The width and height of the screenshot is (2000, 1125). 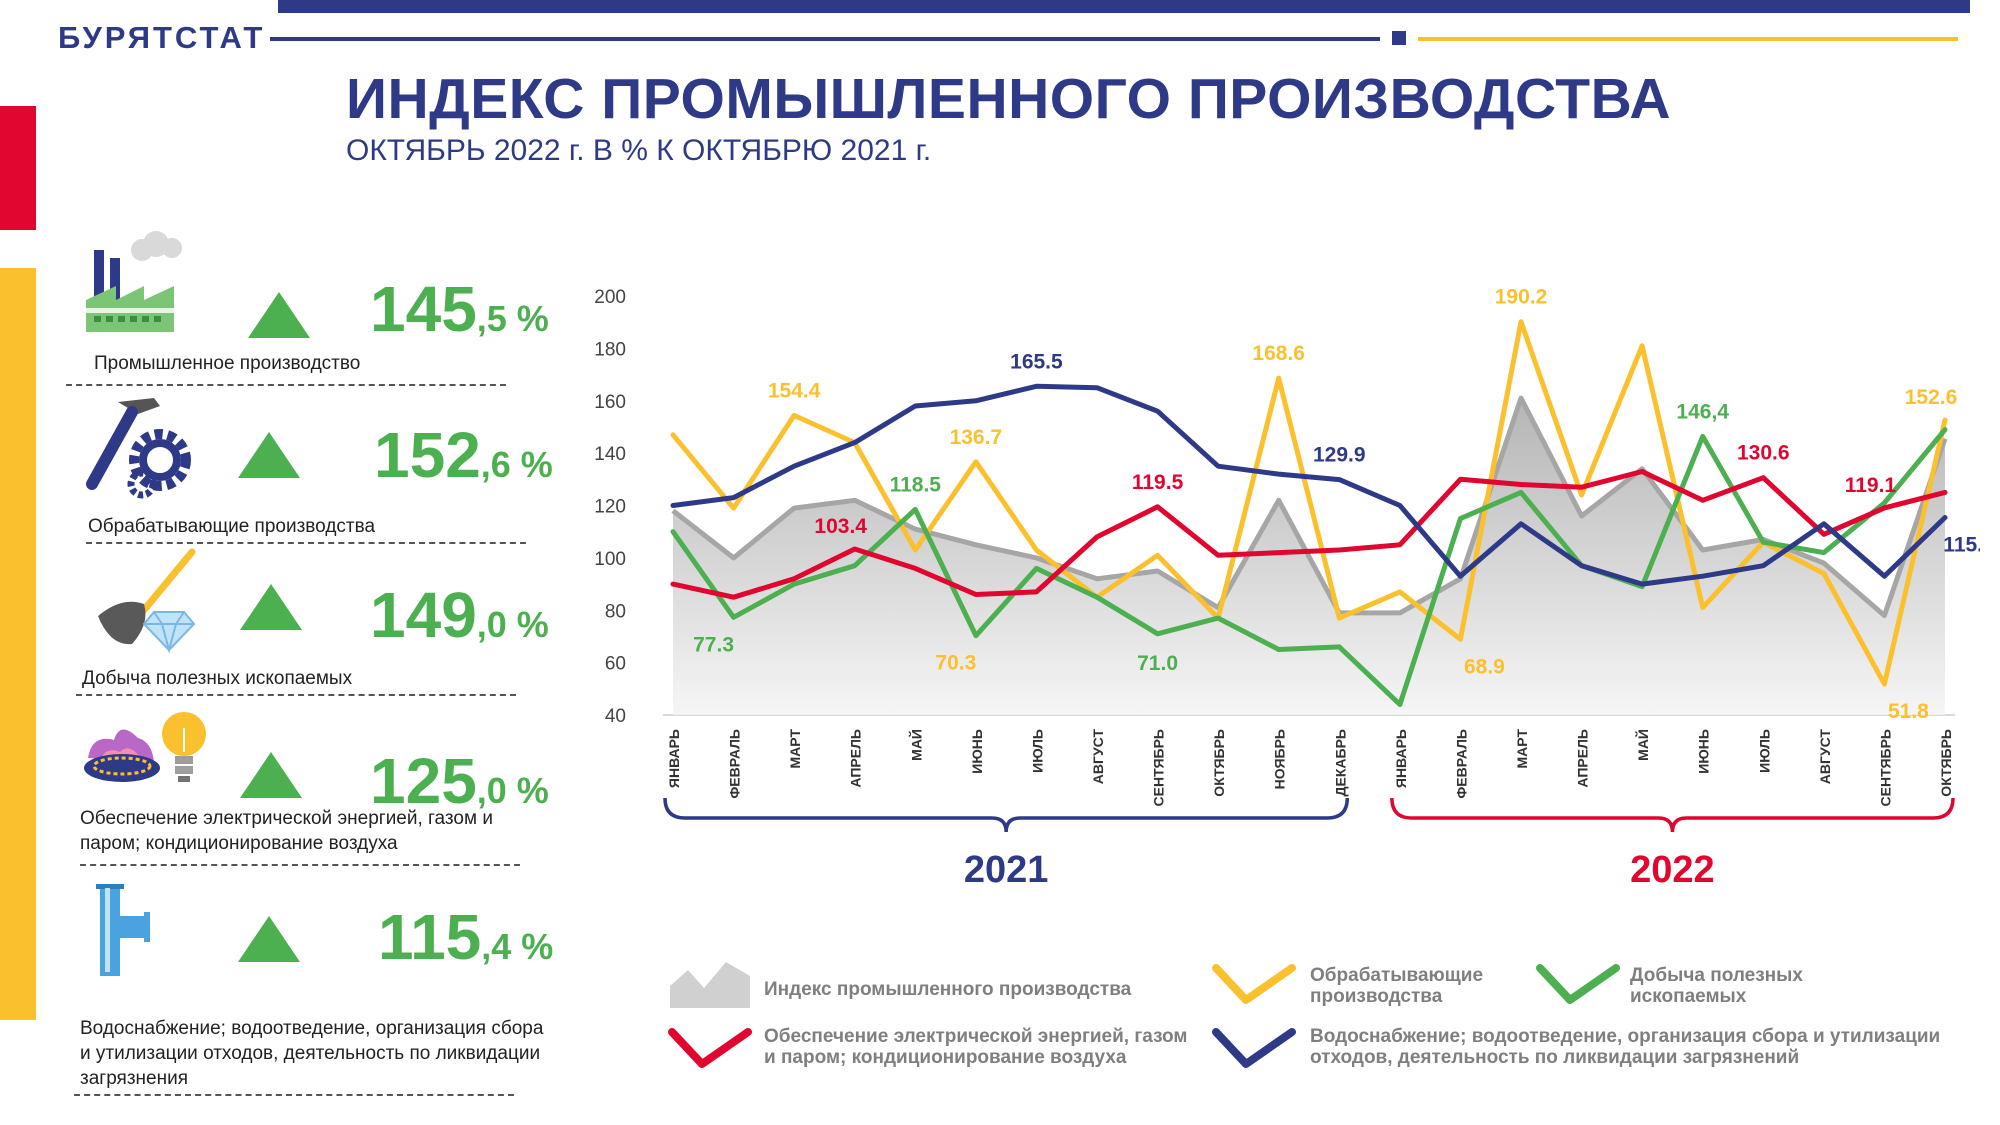 I want to click on data-label: 103.4, so click(x=840, y=526).